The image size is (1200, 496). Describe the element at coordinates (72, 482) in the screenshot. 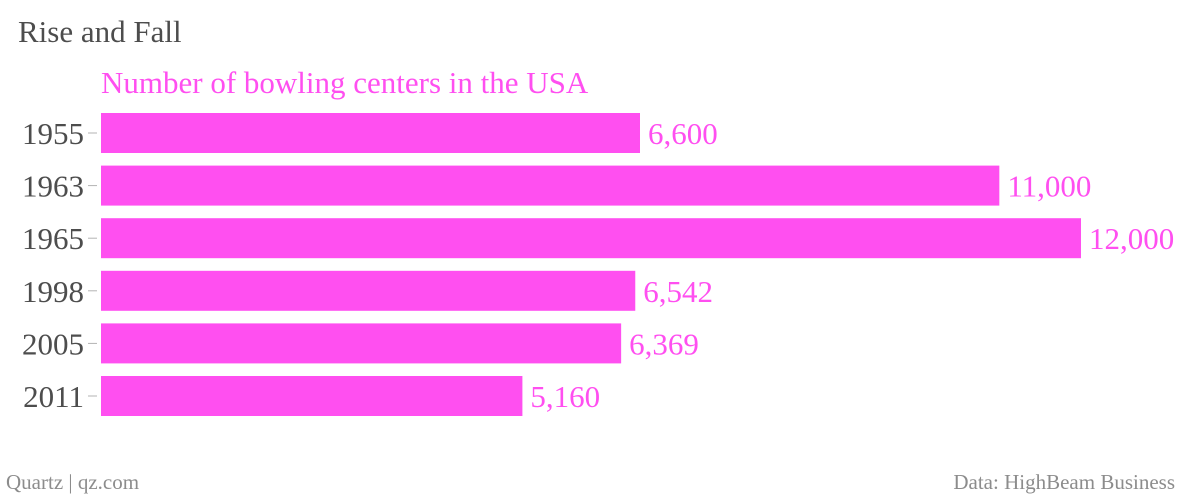

I see `source-credit: Quartz | qz.com` at that location.